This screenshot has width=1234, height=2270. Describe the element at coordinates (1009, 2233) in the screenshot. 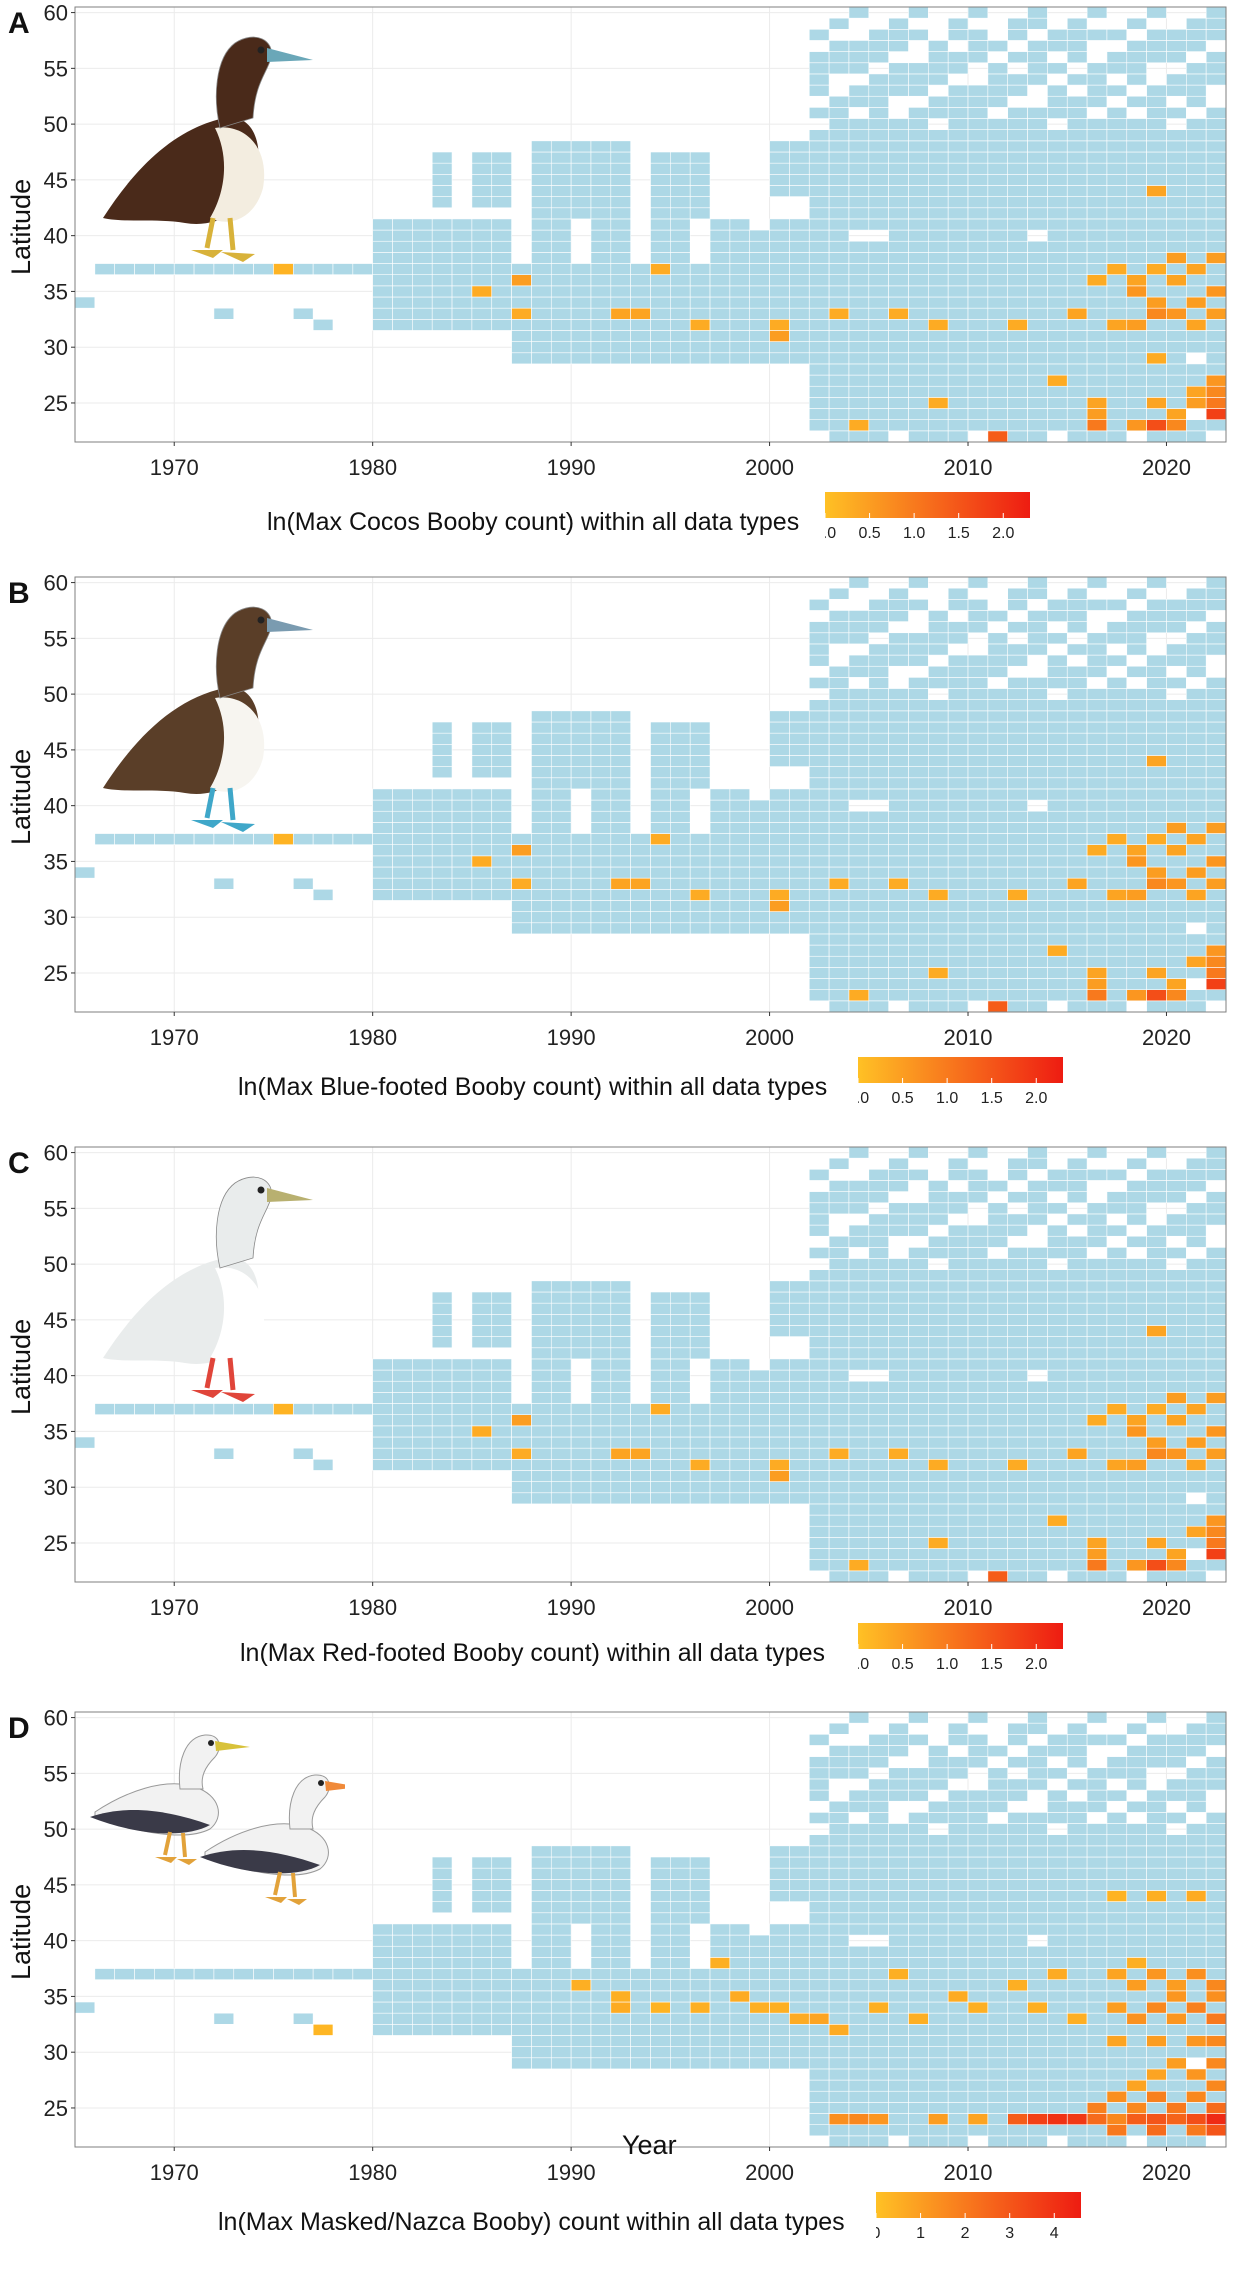

I see `colorbar-tick-label: 3` at that location.